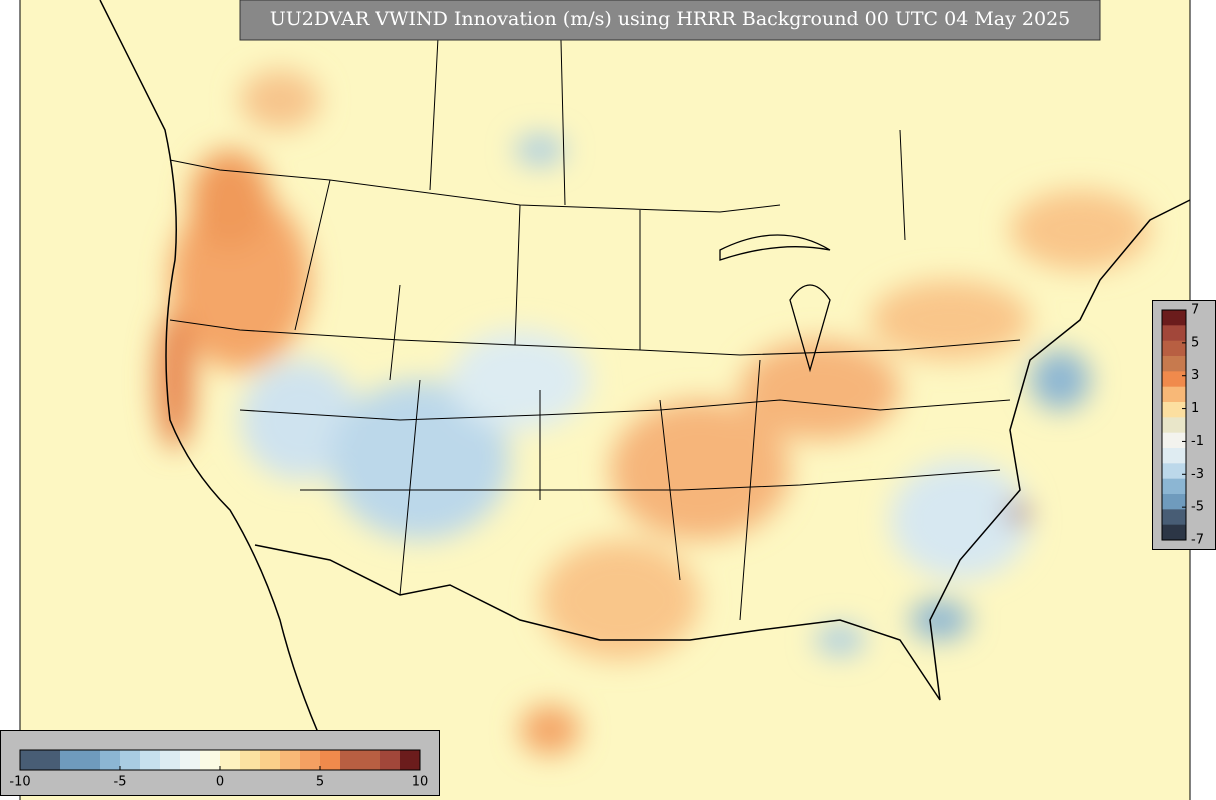 This screenshot has height=800, width=1216. What do you see at coordinates (1195, 375) in the screenshot?
I see `tick-label: 3` at bounding box center [1195, 375].